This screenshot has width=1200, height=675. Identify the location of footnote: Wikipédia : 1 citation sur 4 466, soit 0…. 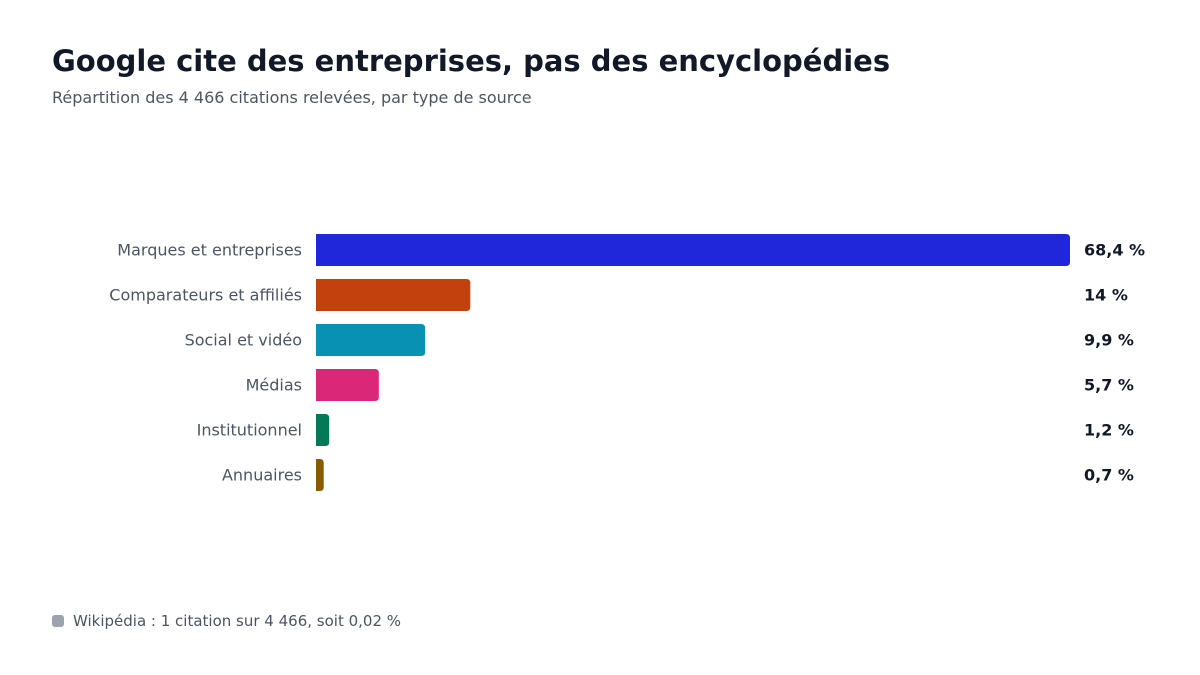
(226, 621).